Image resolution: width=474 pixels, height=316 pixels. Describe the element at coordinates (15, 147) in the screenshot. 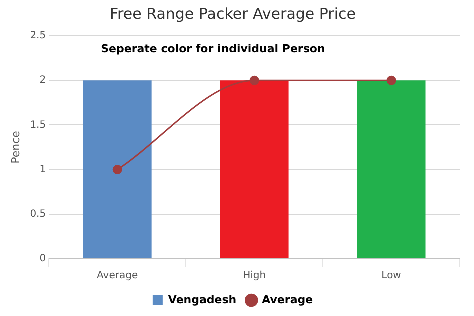

I see `y-axis-title: Pence` at that location.